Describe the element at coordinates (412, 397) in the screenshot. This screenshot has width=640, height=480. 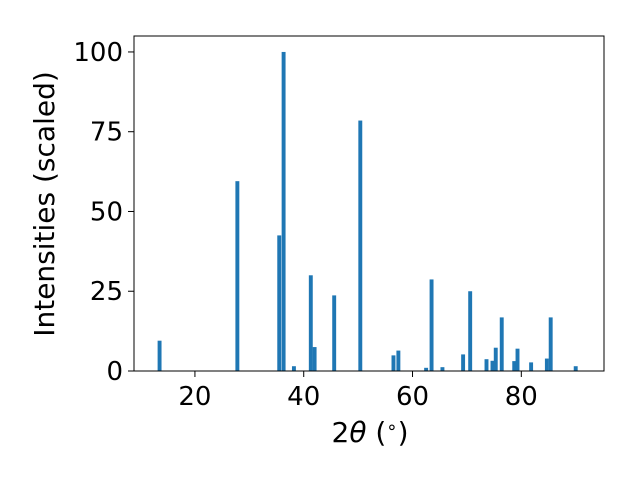
I see `x-tick-label-60: 60` at that location.